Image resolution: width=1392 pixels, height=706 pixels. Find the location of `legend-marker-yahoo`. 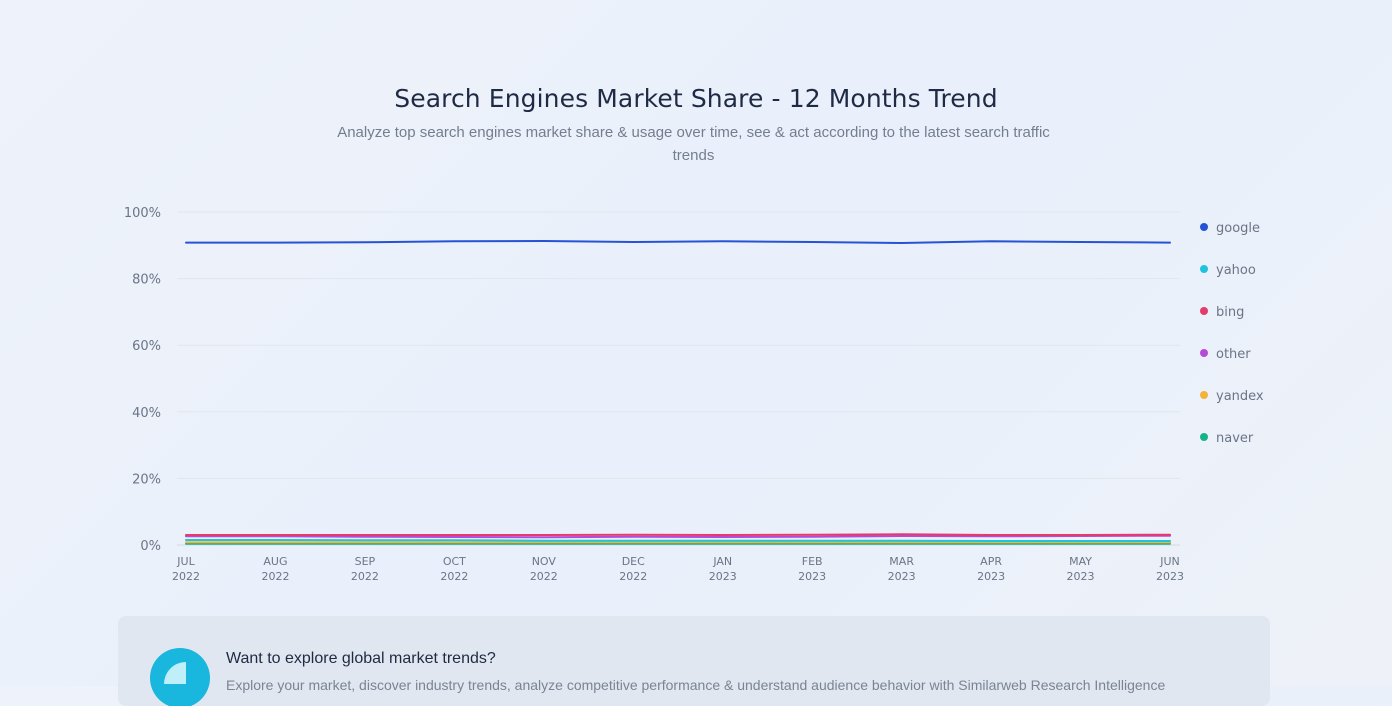

legend-marker-yahoo is located at coordinates (1204, 269).